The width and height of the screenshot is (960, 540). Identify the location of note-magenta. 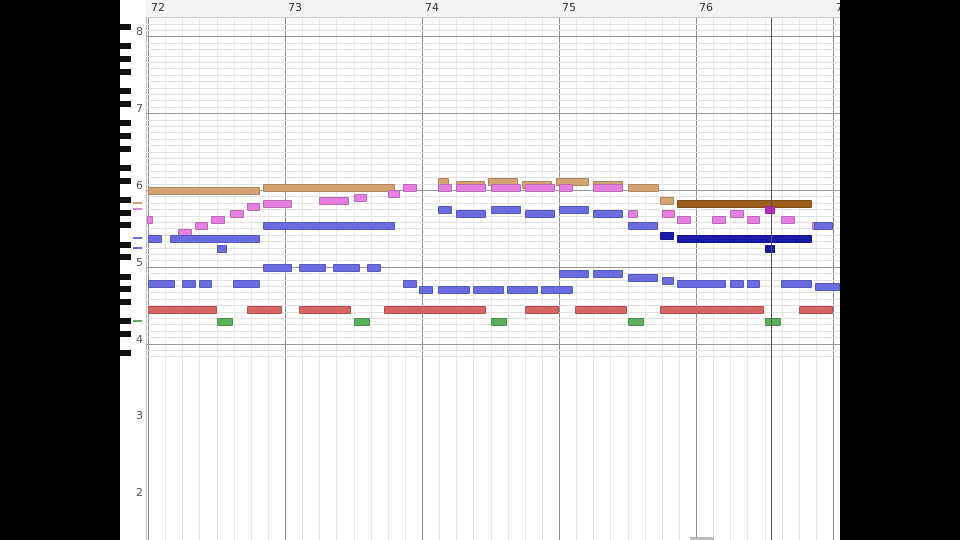
(770, 210).